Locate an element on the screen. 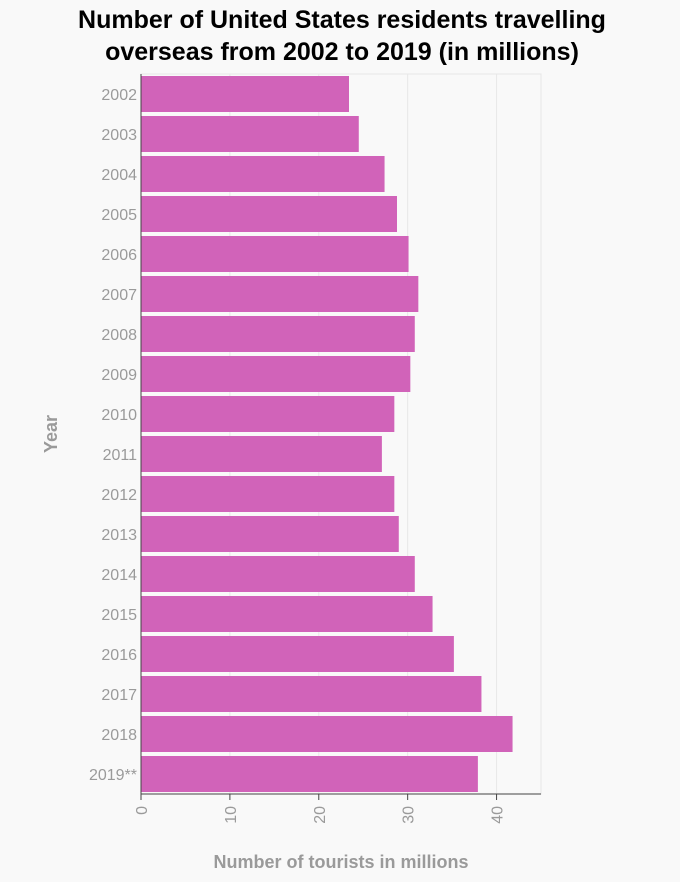 The height and width of the screenshot is (882, 680). y-tick-label-13: 2015 is located at coordinates (119, 615).